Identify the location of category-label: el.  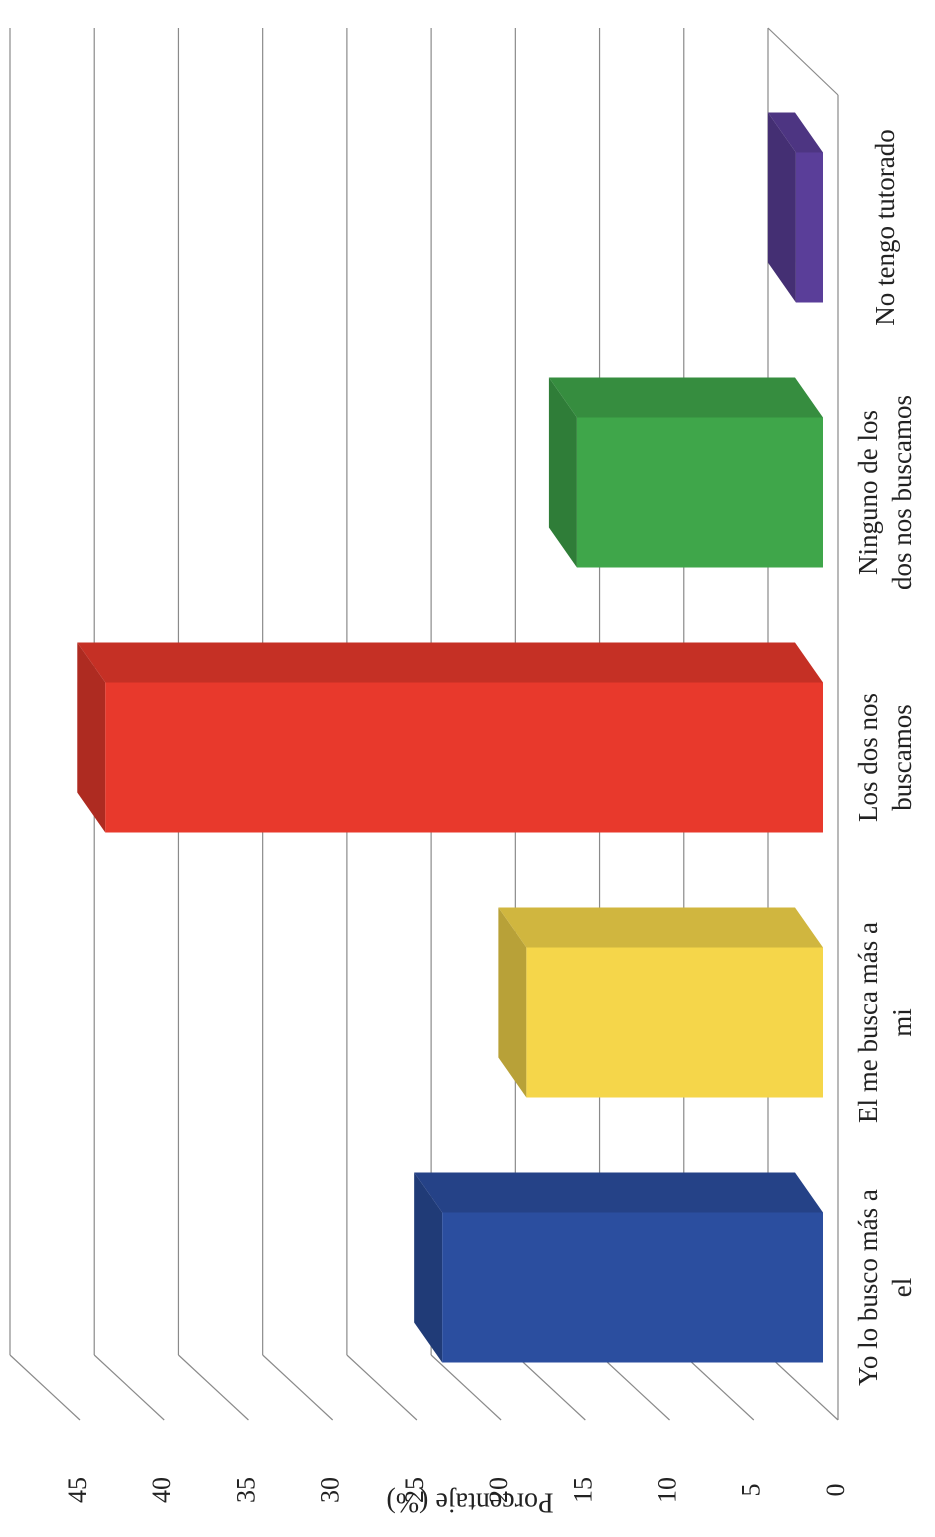
(902, 1288).